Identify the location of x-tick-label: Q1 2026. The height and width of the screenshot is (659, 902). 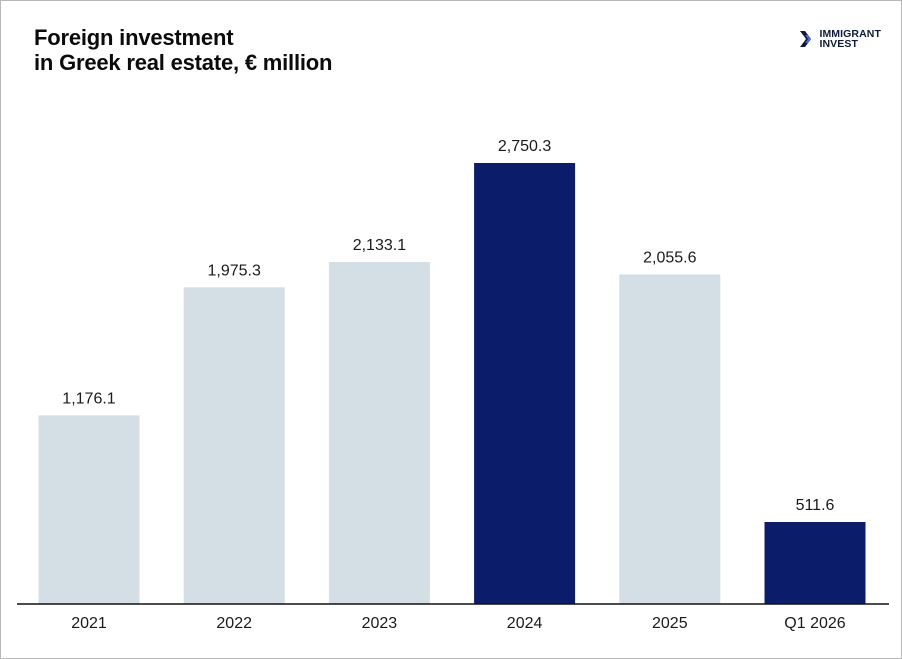
(814, 623).